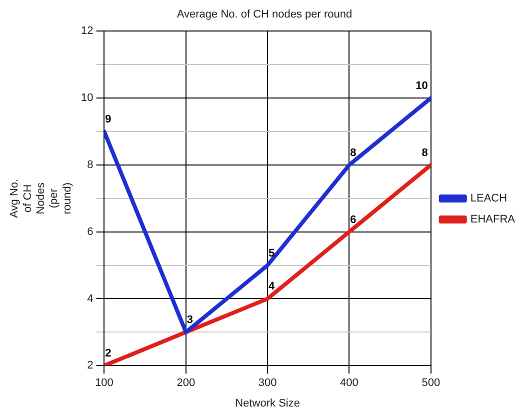  I want to click on x-tick-label: 500, so click(431, 383).